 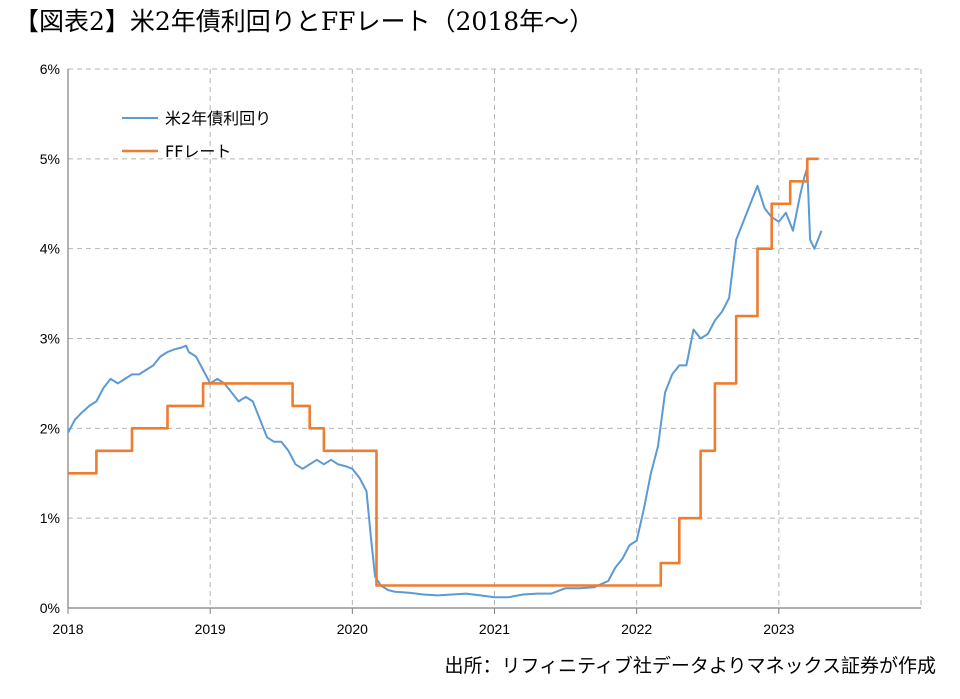 I want to click on x-tick-label: 2018, so click(x=67, y=629).